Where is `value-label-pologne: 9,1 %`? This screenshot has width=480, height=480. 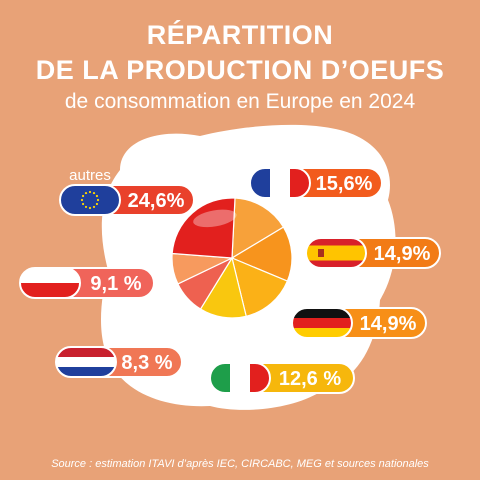 value-label-pologne: 9,1 % is located at coordinates (115, 284).